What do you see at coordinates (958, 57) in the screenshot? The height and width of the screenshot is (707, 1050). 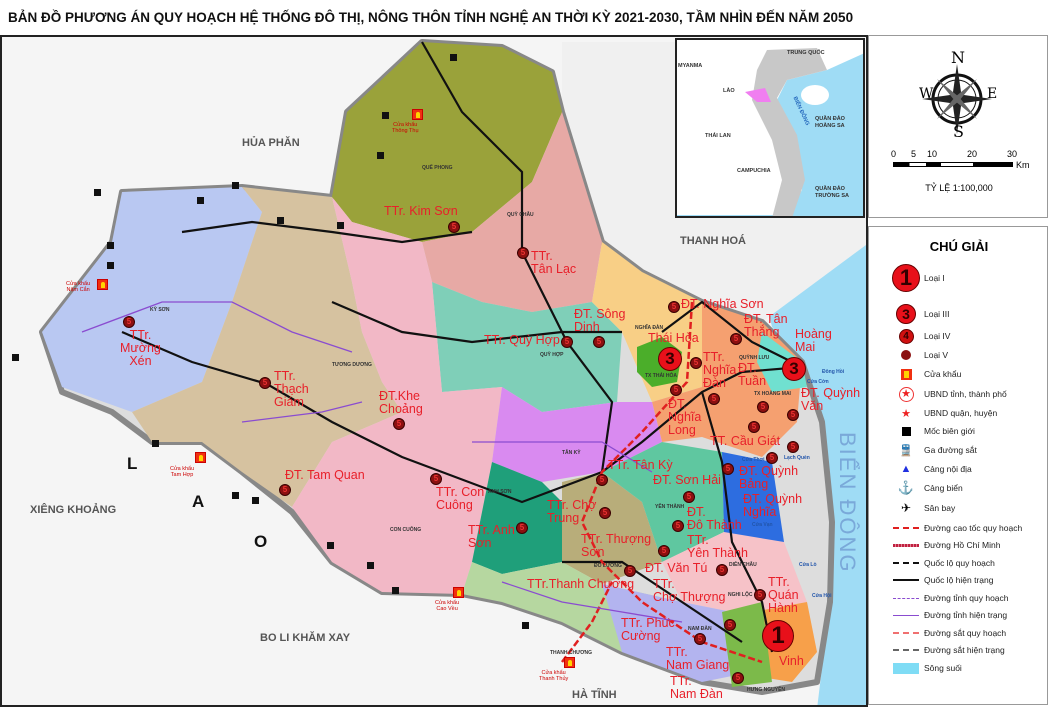 I see `compass-north: N` at bounding box center [958, 57].